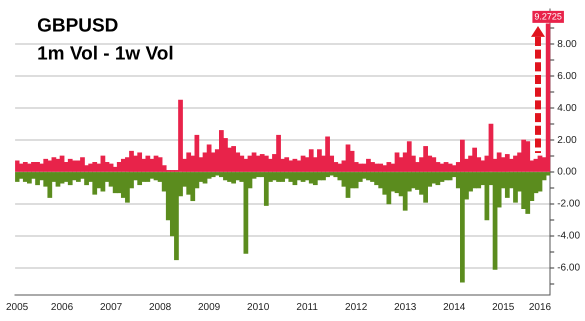 This screenshot has width=585, height=321. Describe the element at coordinates (307, 307) in the screenshot. I see `x-tick-label: 2011` at that location.